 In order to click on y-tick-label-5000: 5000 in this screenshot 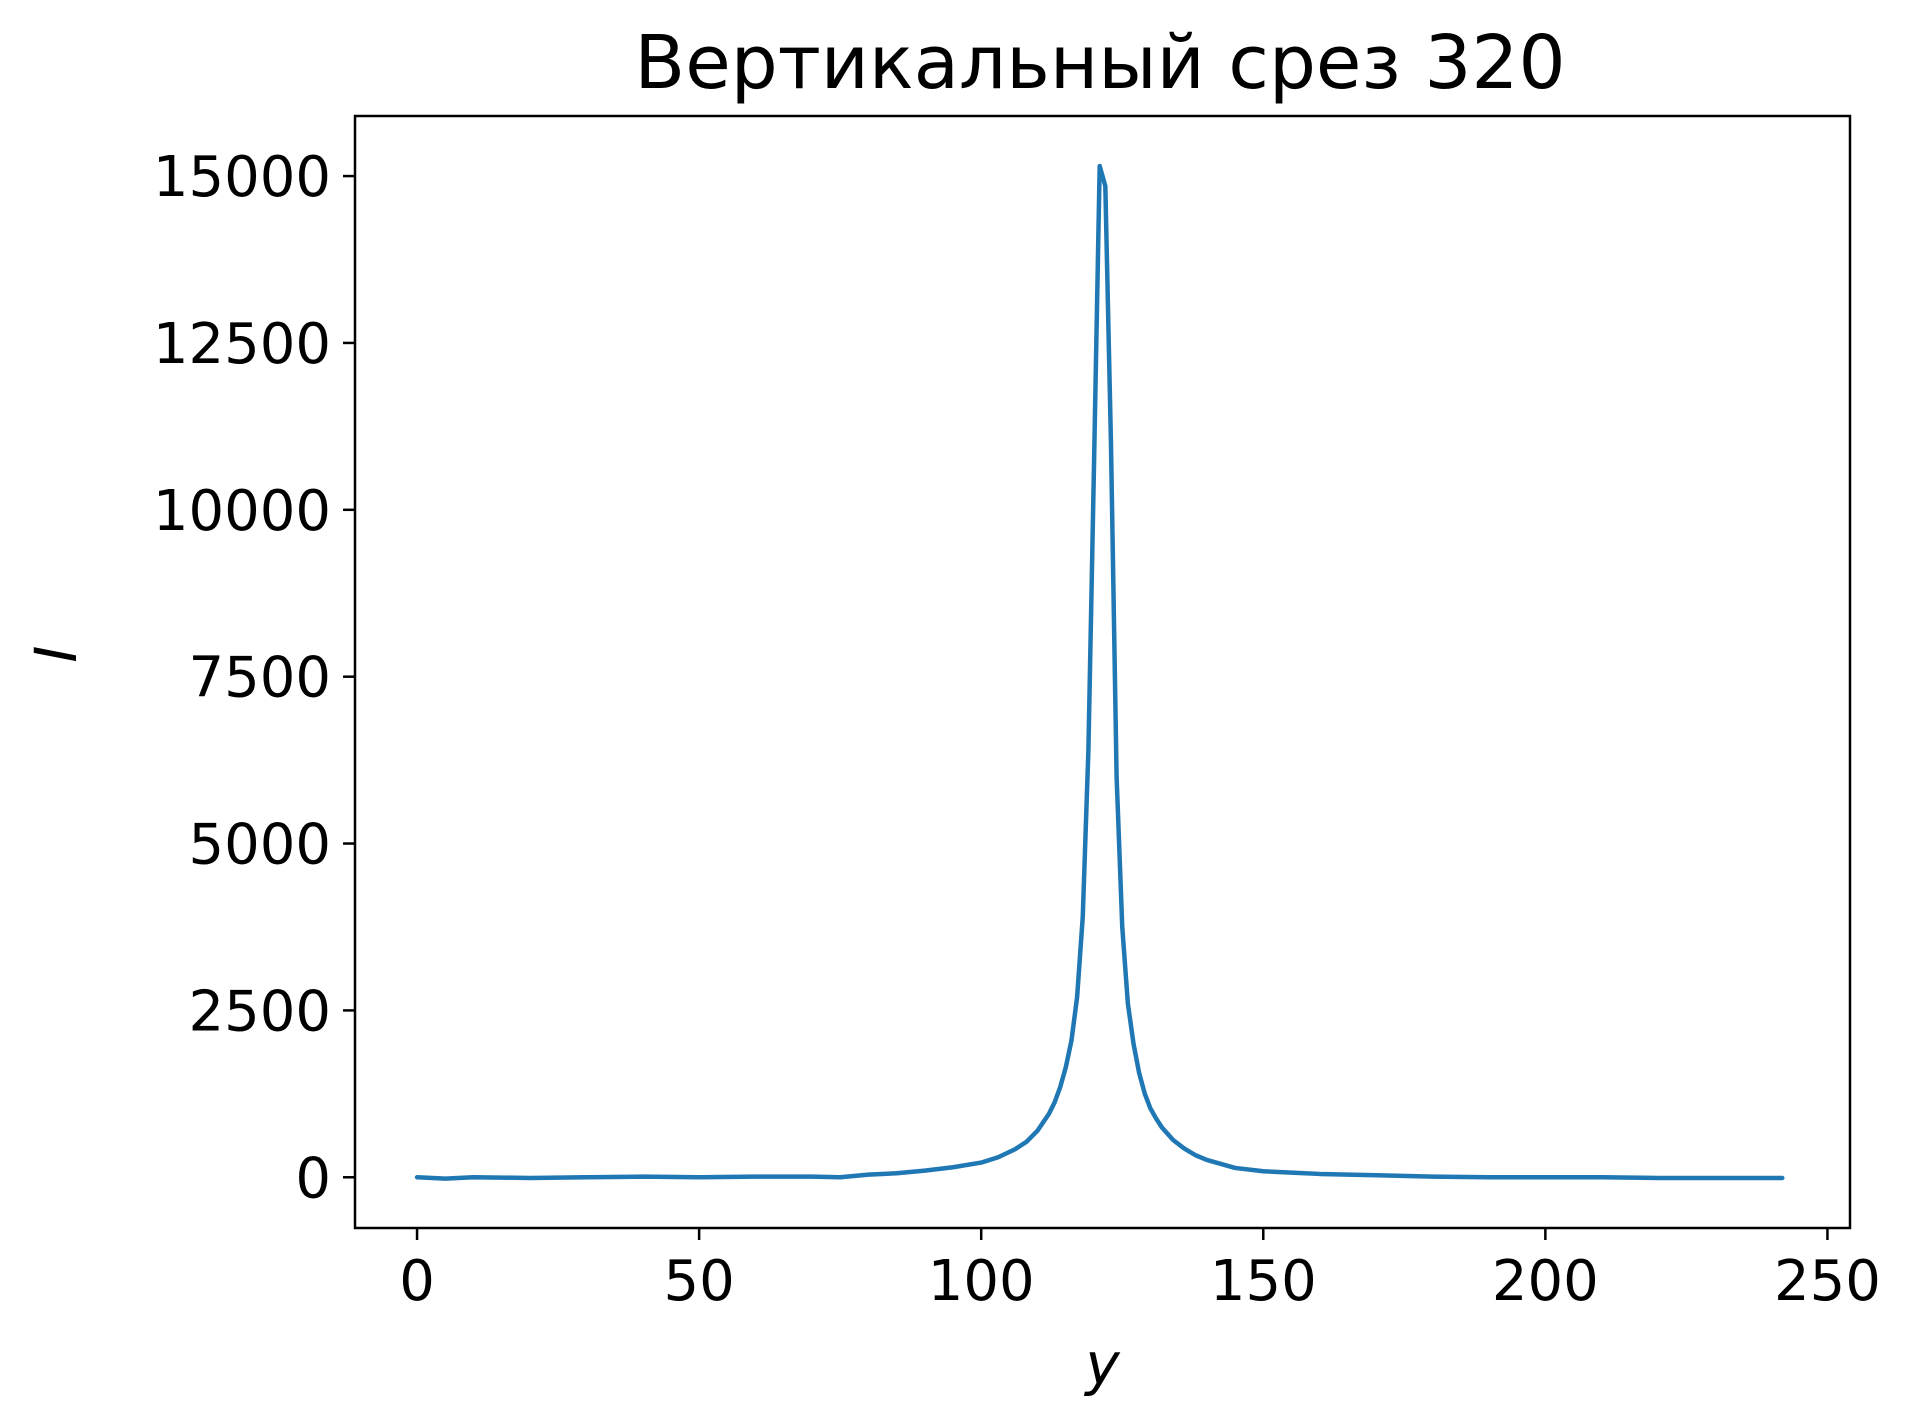, I will do `click(259, 845)`.